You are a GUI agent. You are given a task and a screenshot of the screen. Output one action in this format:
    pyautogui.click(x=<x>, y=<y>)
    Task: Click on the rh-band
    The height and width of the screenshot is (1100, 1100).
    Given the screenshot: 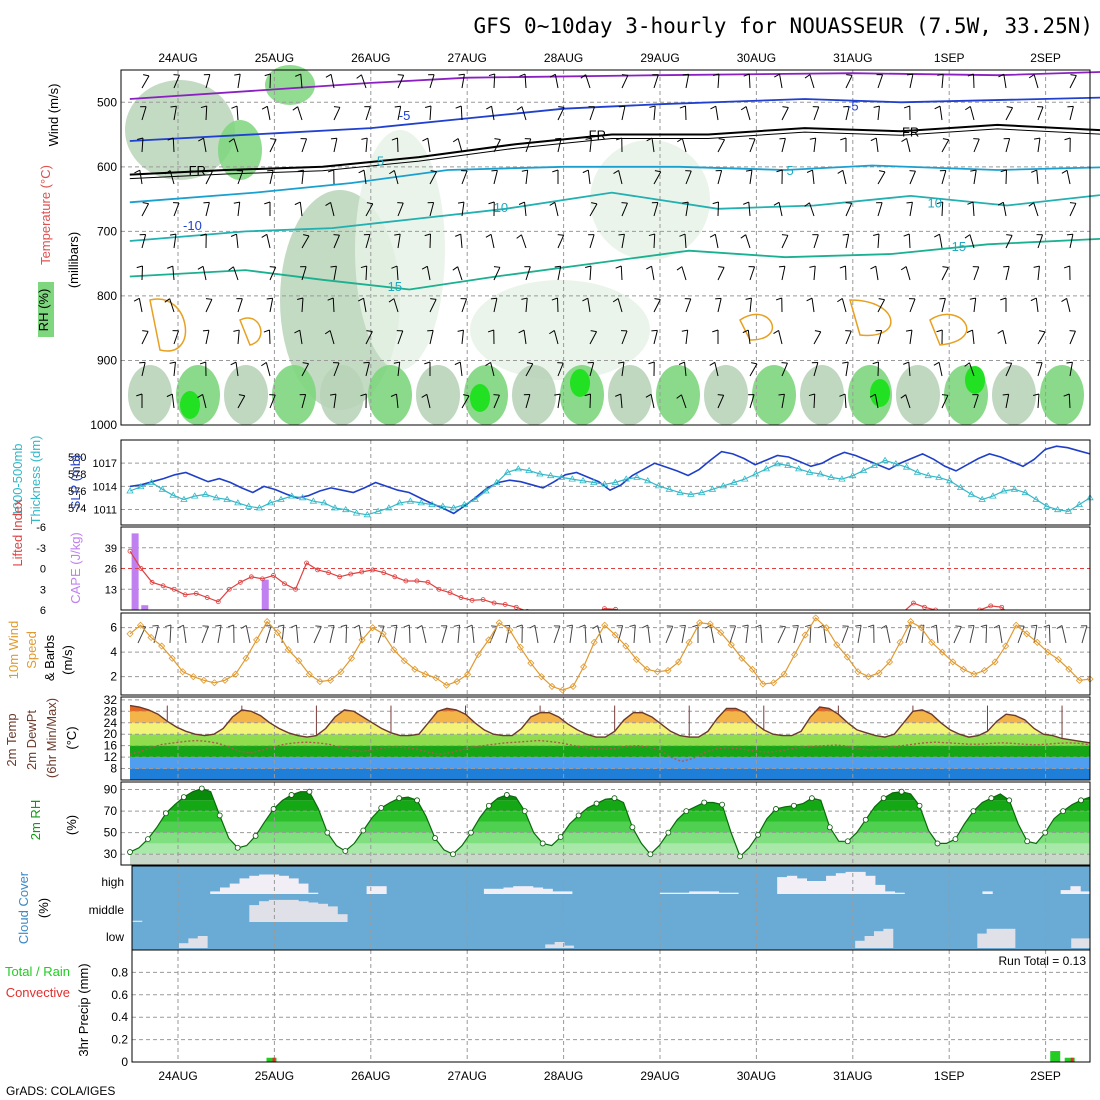 What is the action you would take?
    pyautogui.click(x=610, y=859)
    